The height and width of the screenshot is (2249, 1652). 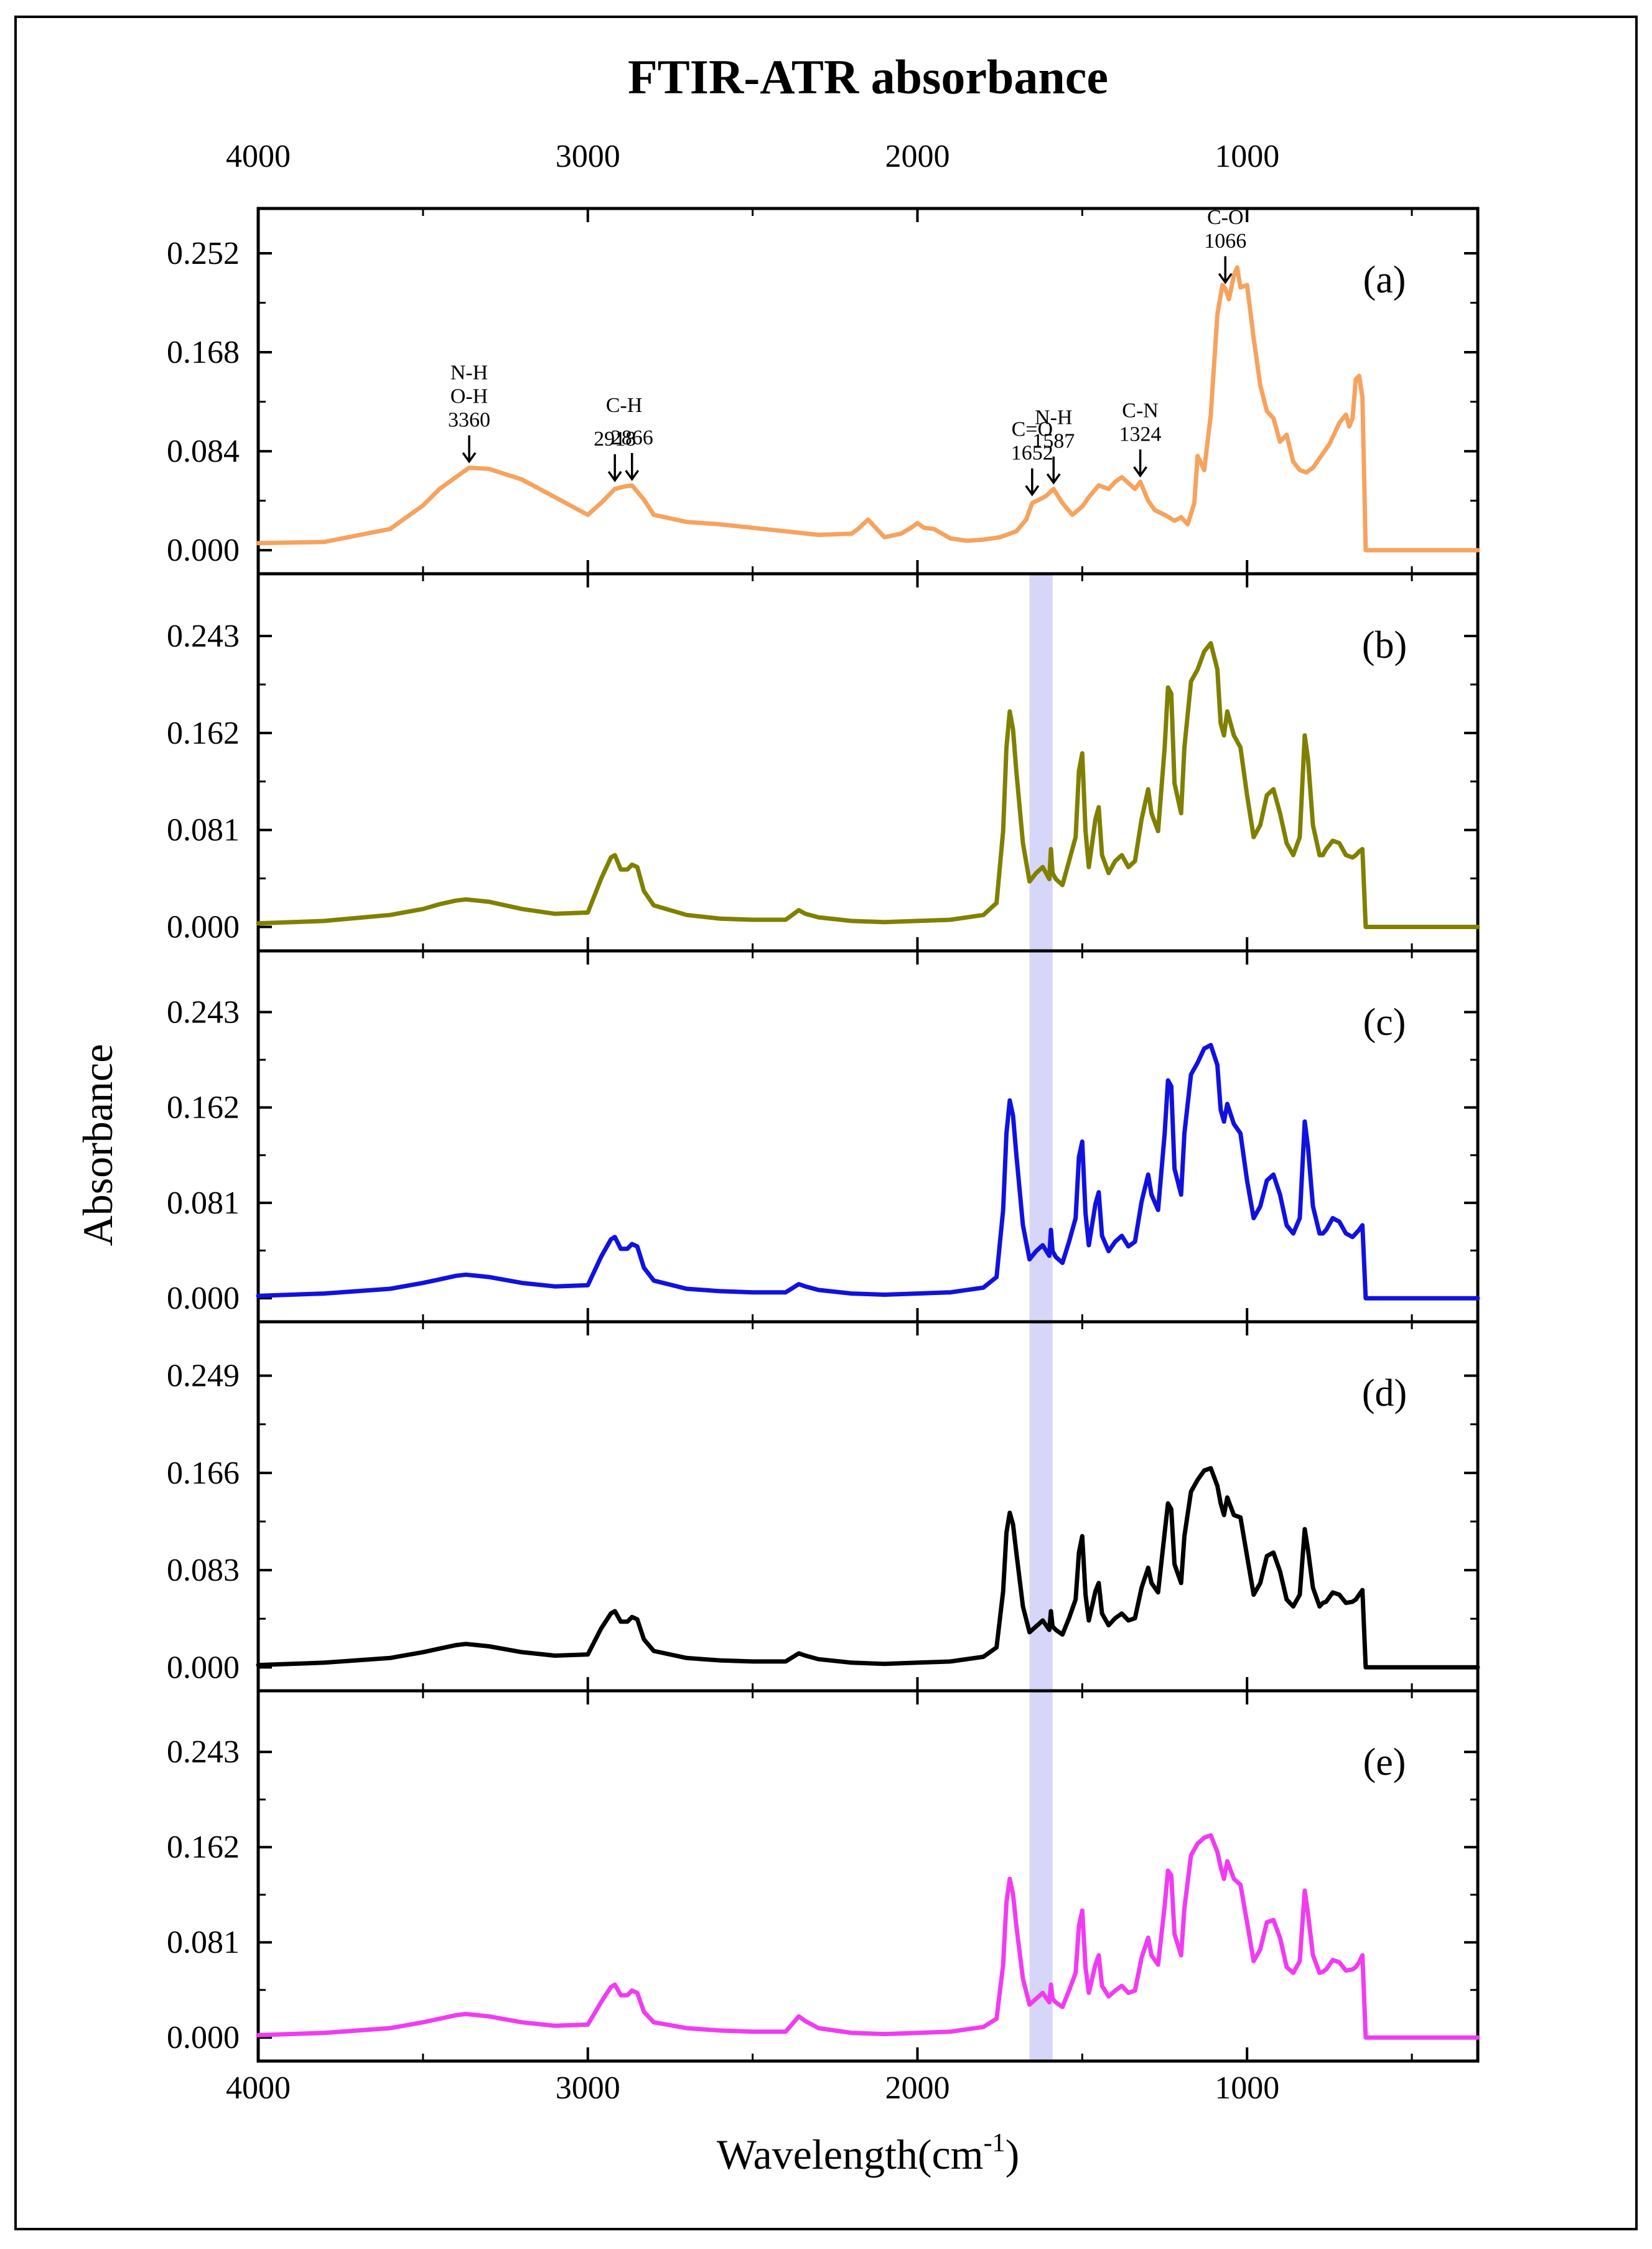 What do you see at coordinates (1384, 645) in the screenshot?
I see `panel-label: (b)` at bounding box center [1384, 645].